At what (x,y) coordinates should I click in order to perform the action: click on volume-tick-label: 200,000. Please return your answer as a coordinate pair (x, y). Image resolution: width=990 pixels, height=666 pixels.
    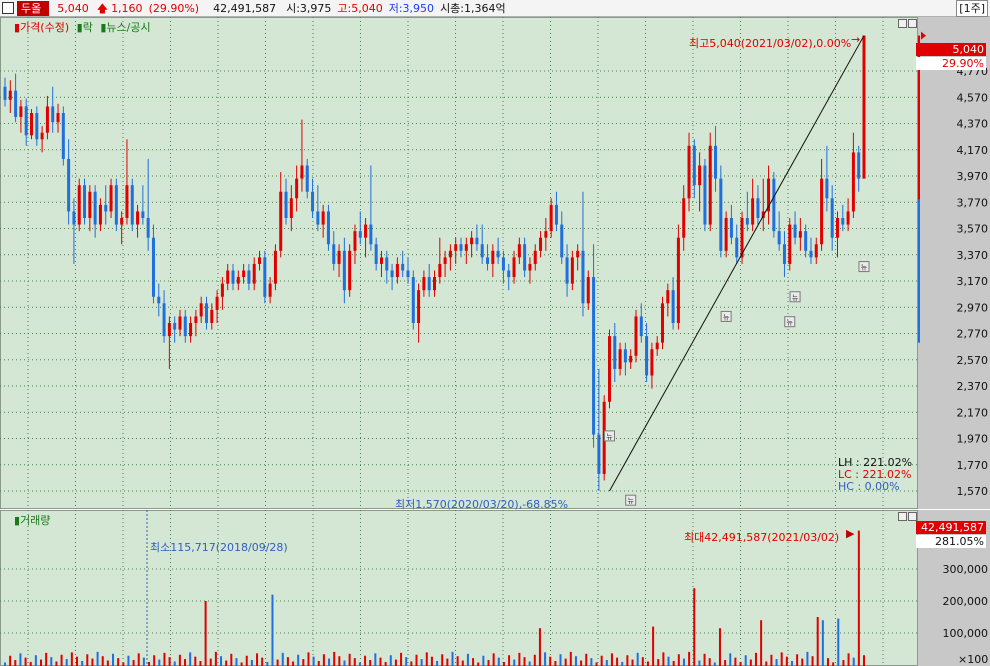
    Looking at the image, I should click on (966, 601).